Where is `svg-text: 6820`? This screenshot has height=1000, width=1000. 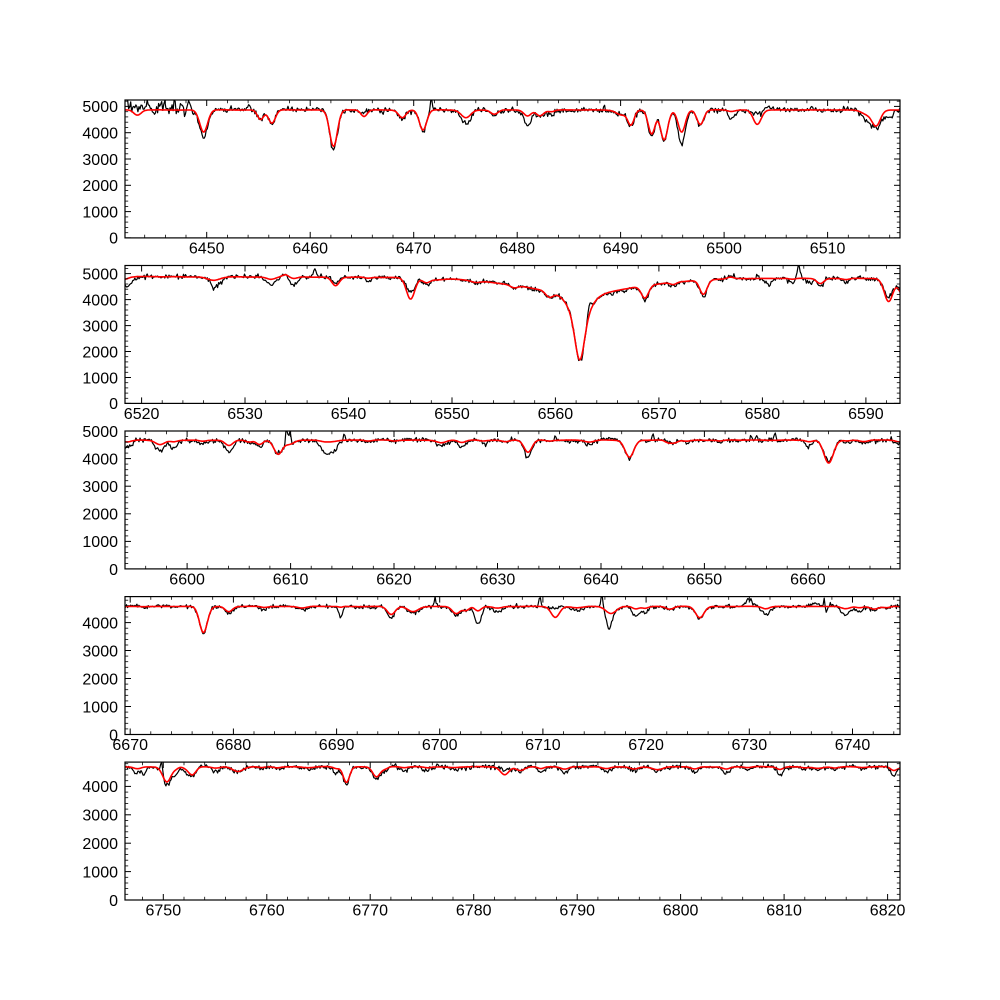 svg-text: 6820 is located at coordinates (888, 911).